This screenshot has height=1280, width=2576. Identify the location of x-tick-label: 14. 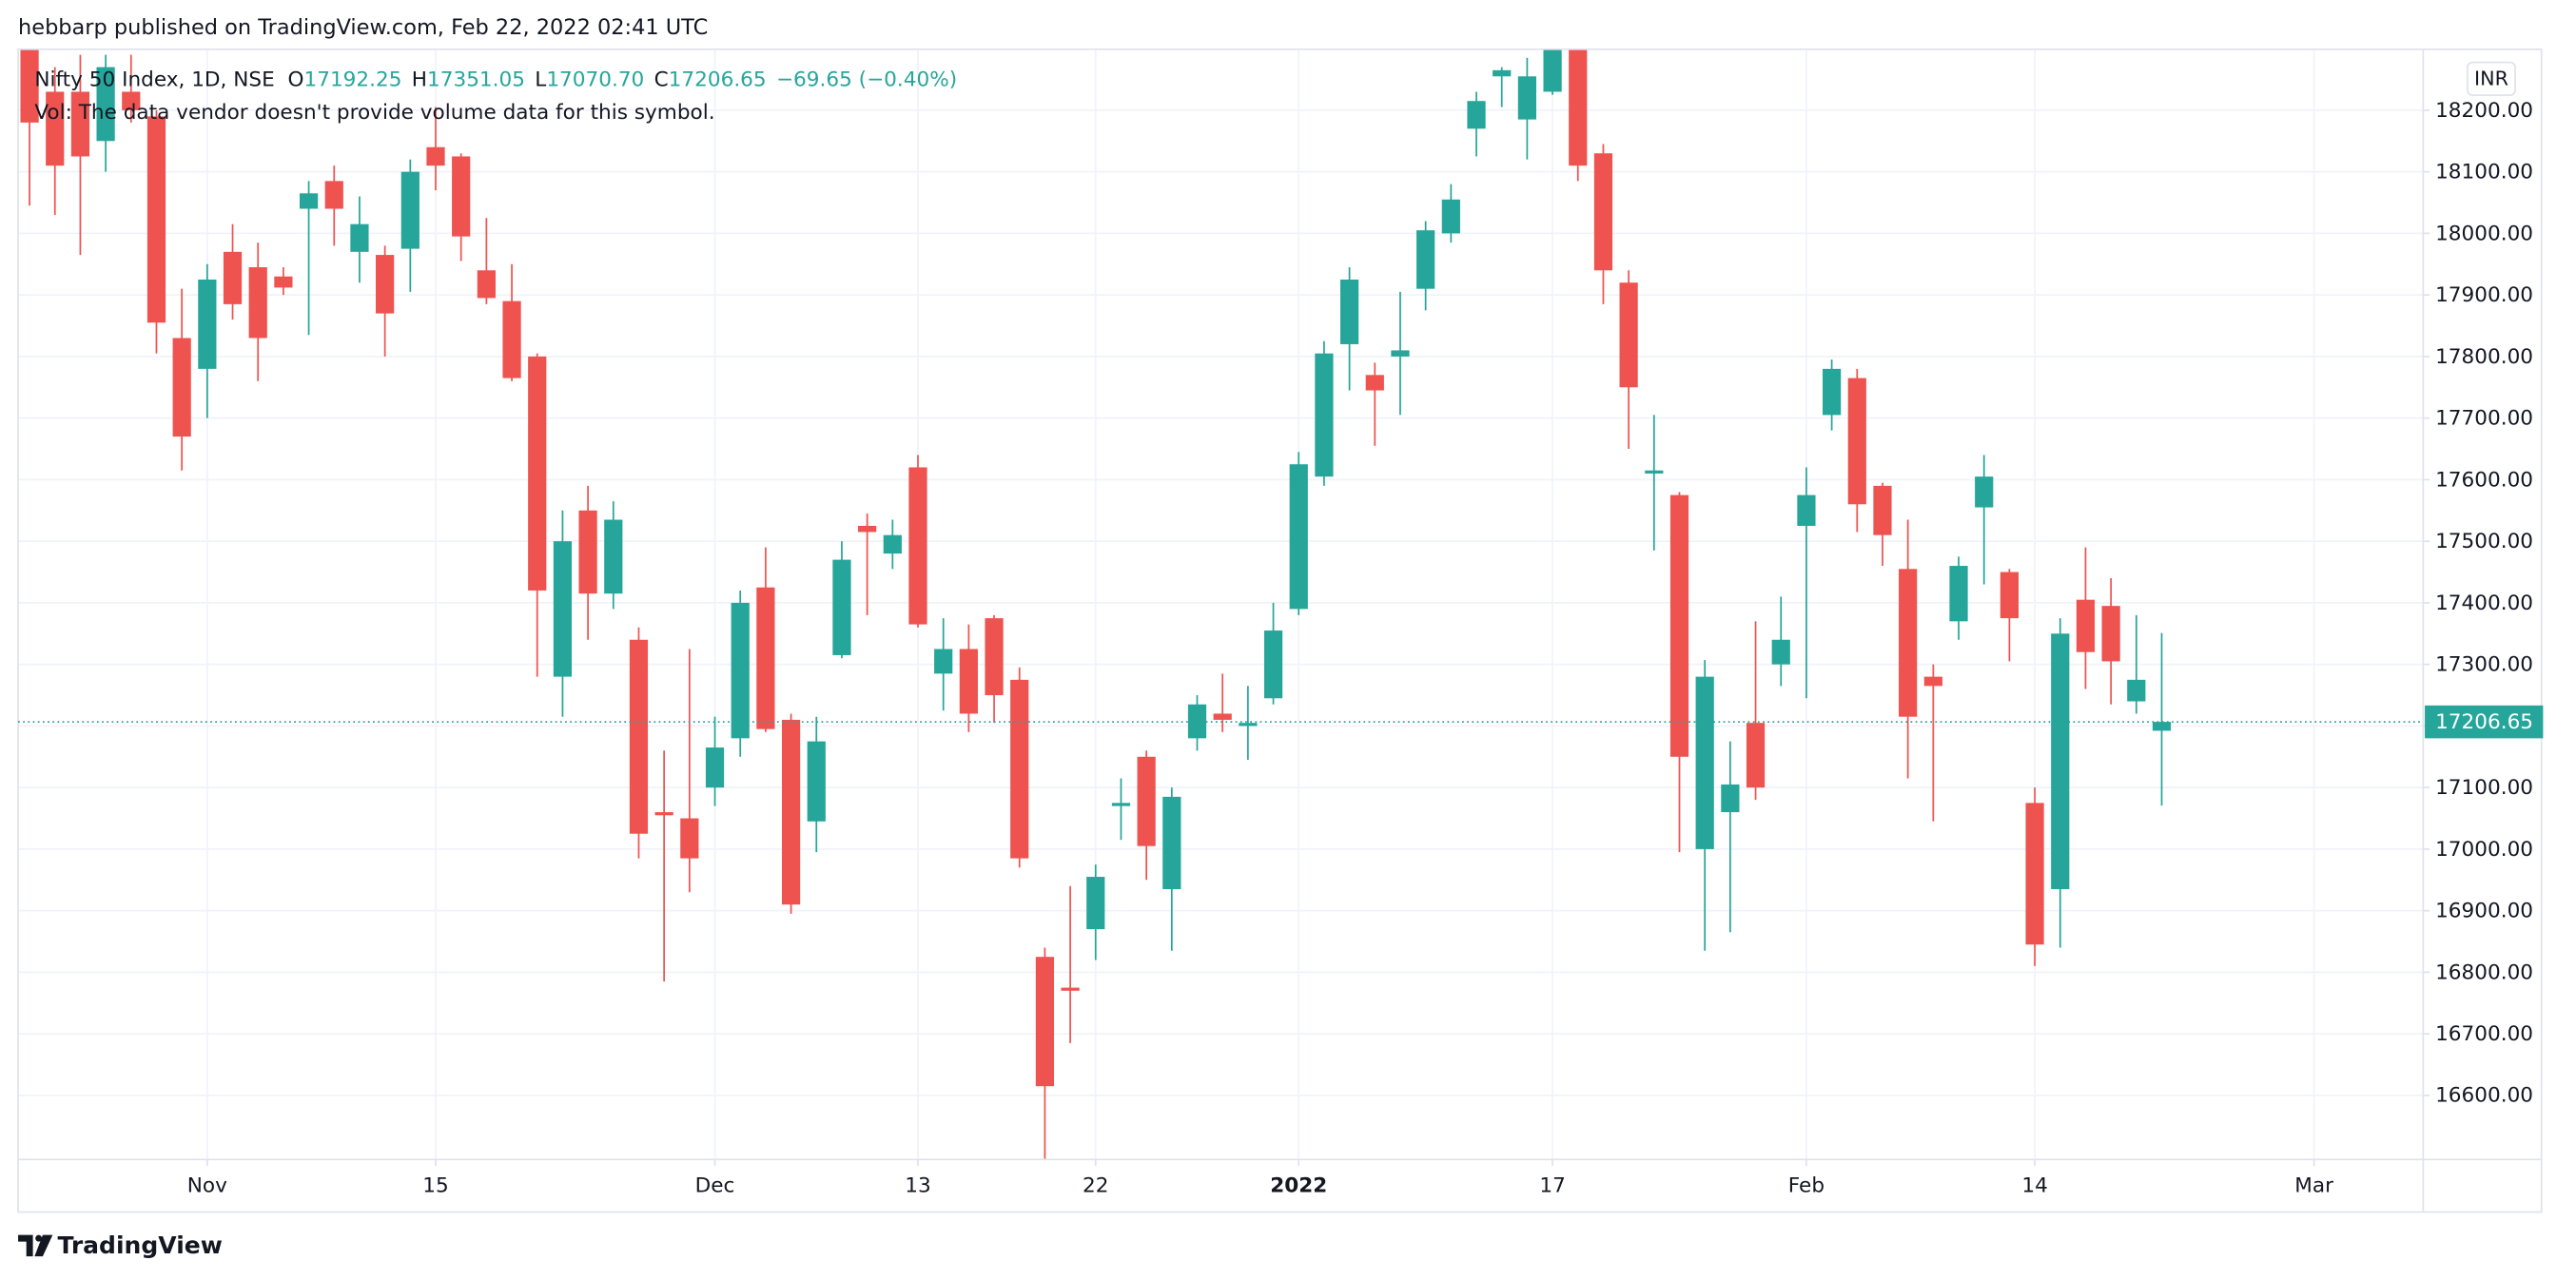
(2034, 1186).